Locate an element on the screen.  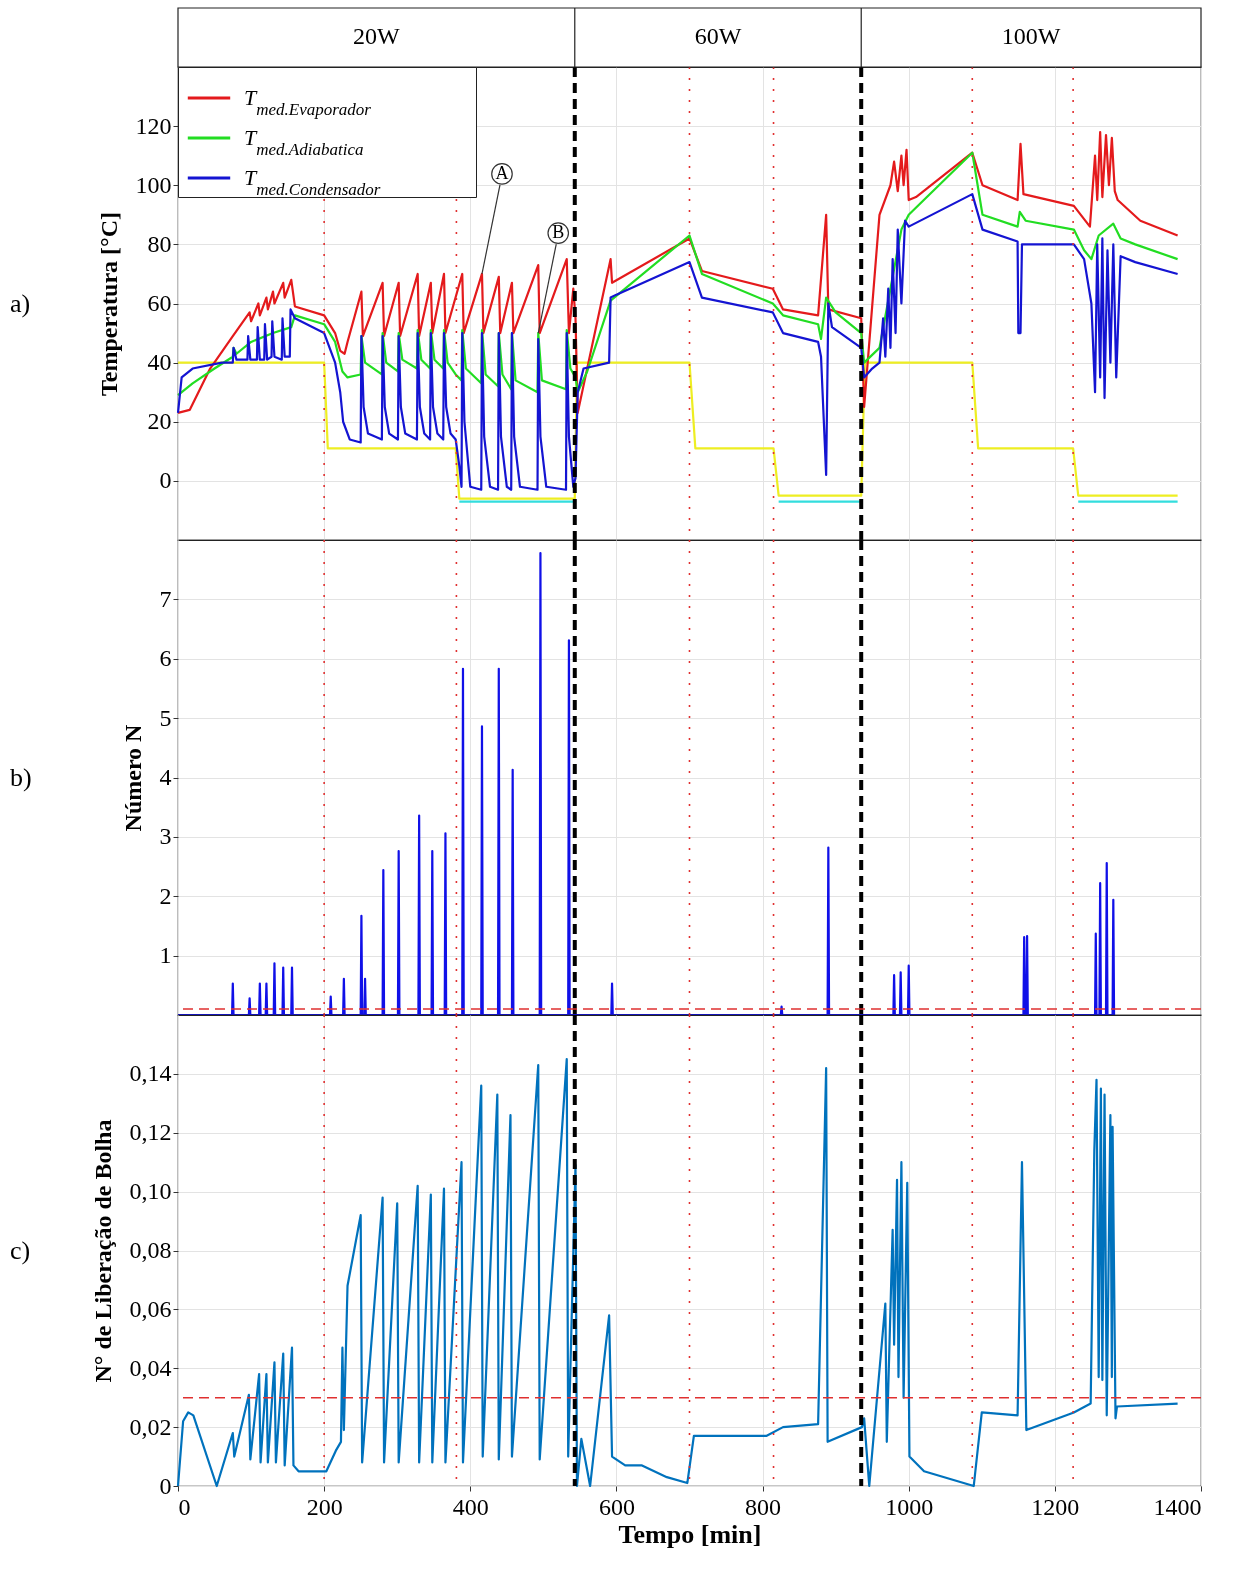
y-tick-label: 5 is located at coordinates (165, 717).